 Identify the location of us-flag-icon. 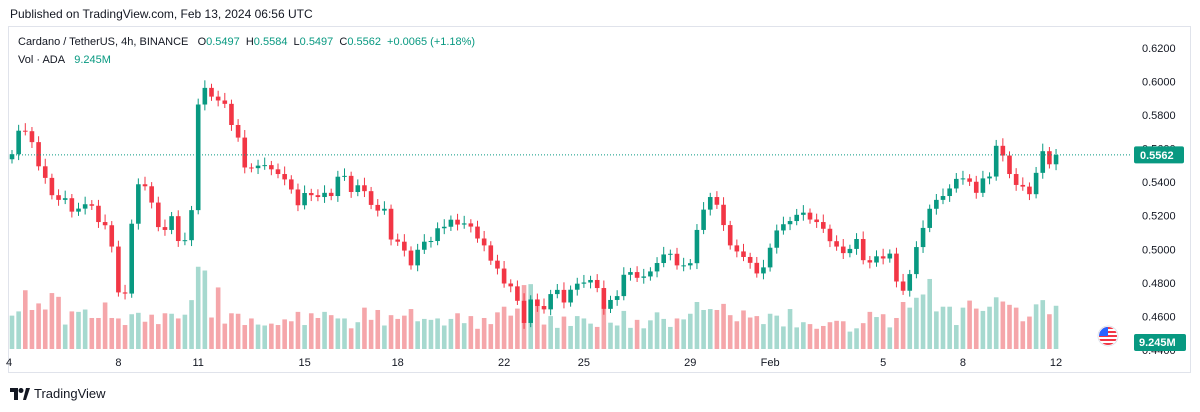
(1108, 336).